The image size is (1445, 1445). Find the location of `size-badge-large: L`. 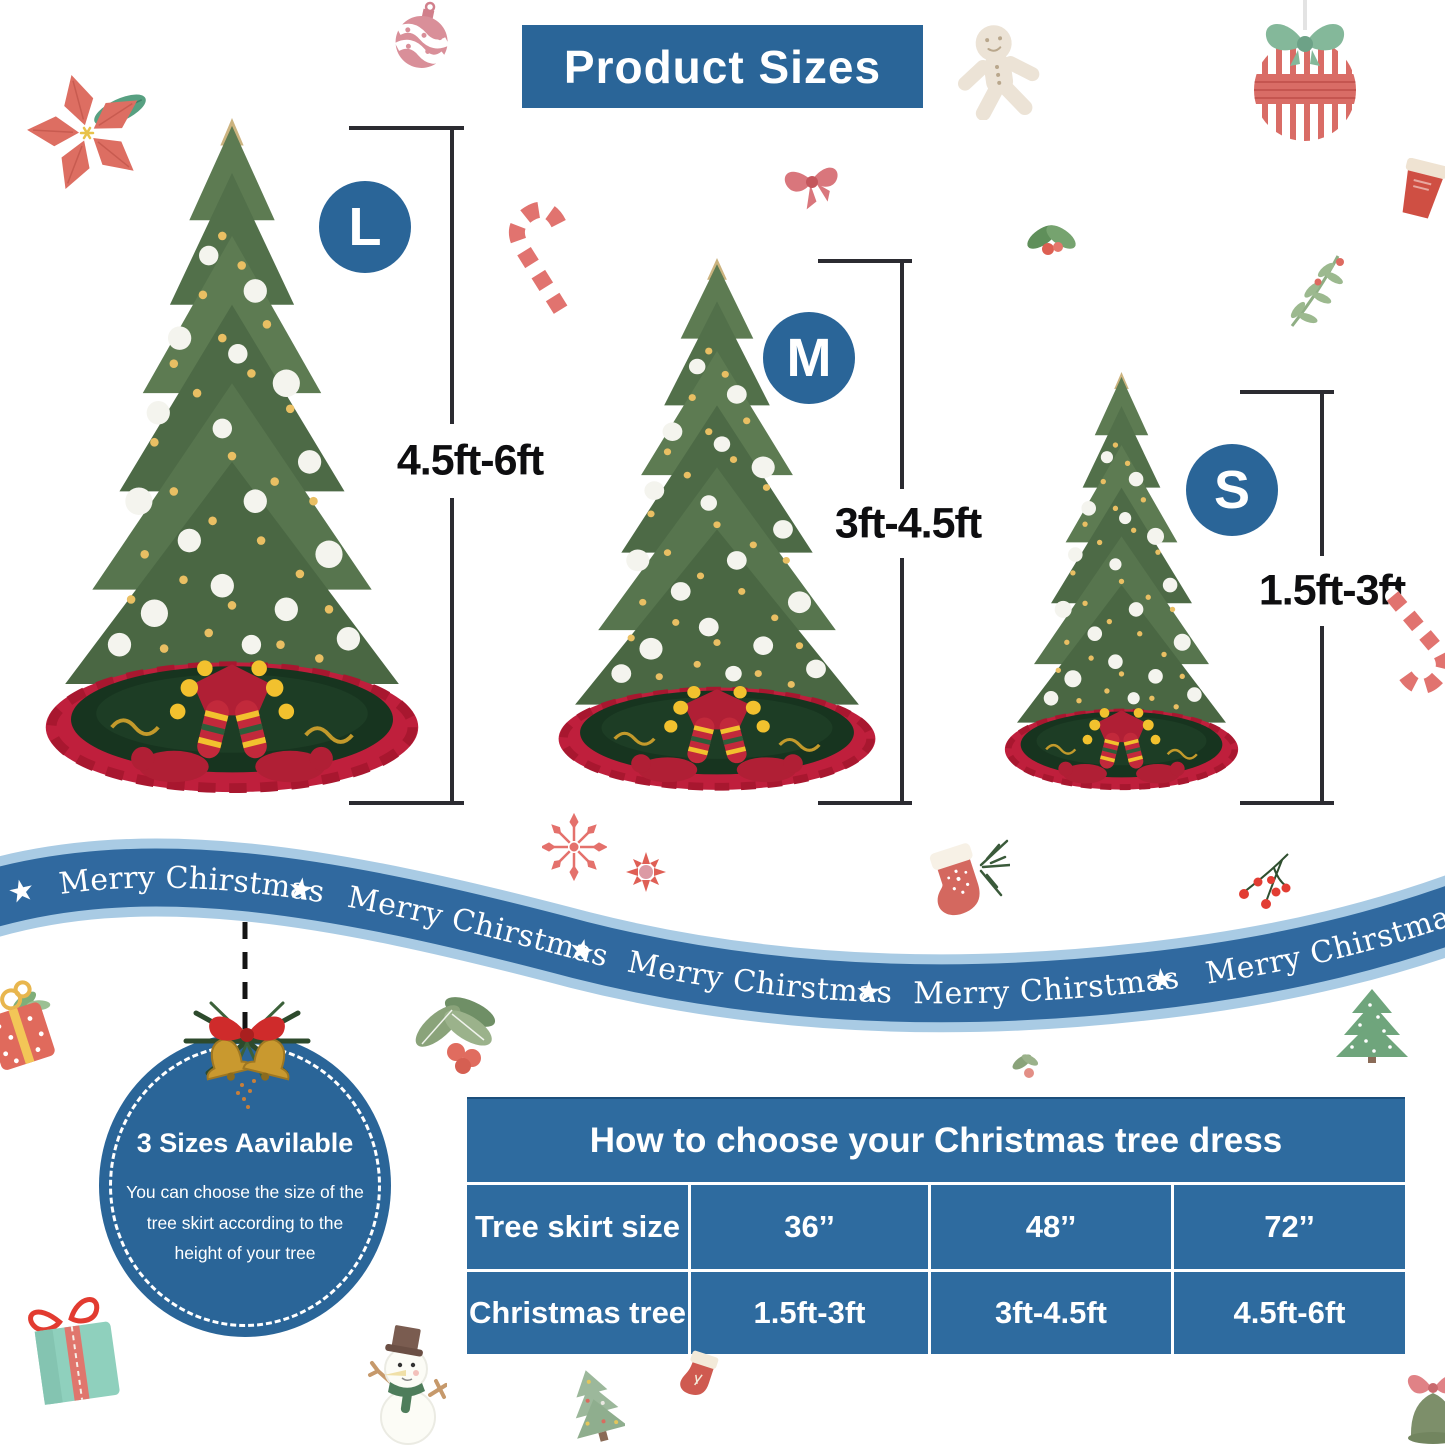

size-badge-large: L is located at coordinates (365, 227).